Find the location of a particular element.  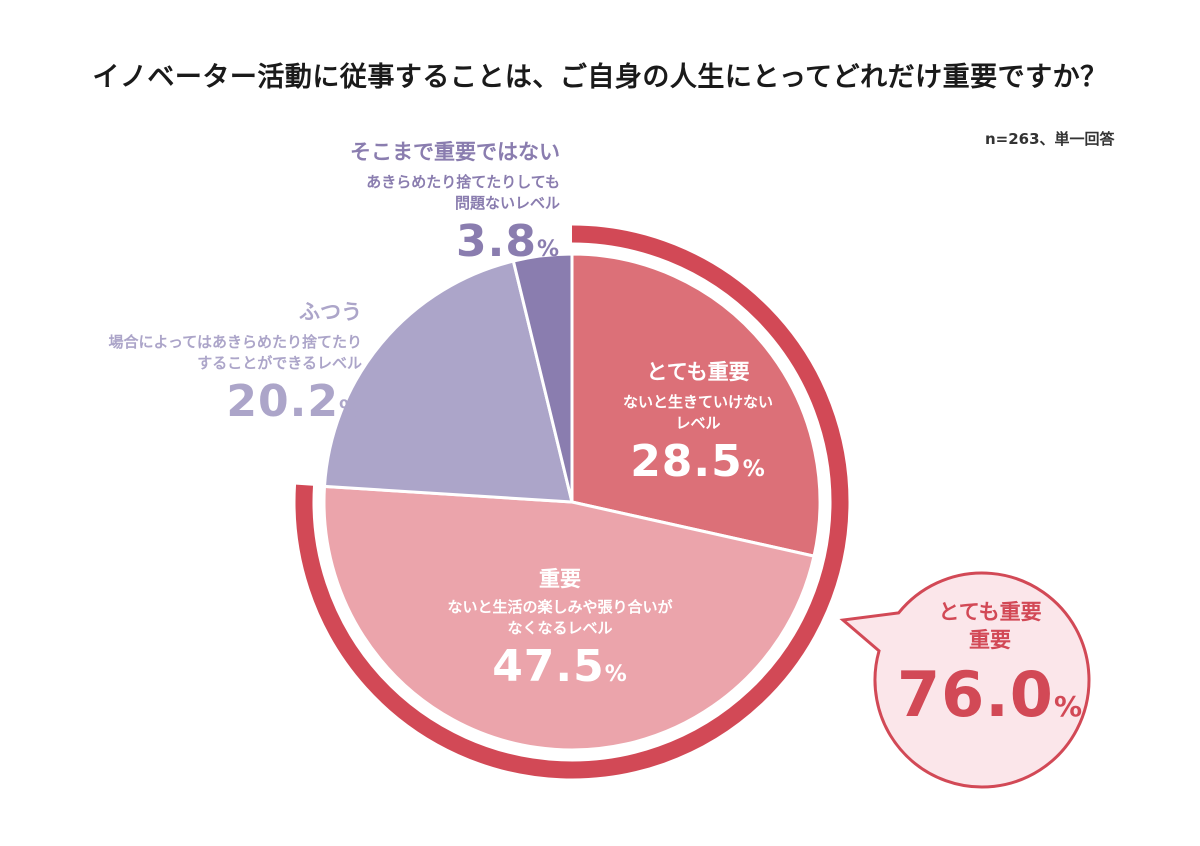

callout-line-2: 重要 is located at coordinates (990, 640).